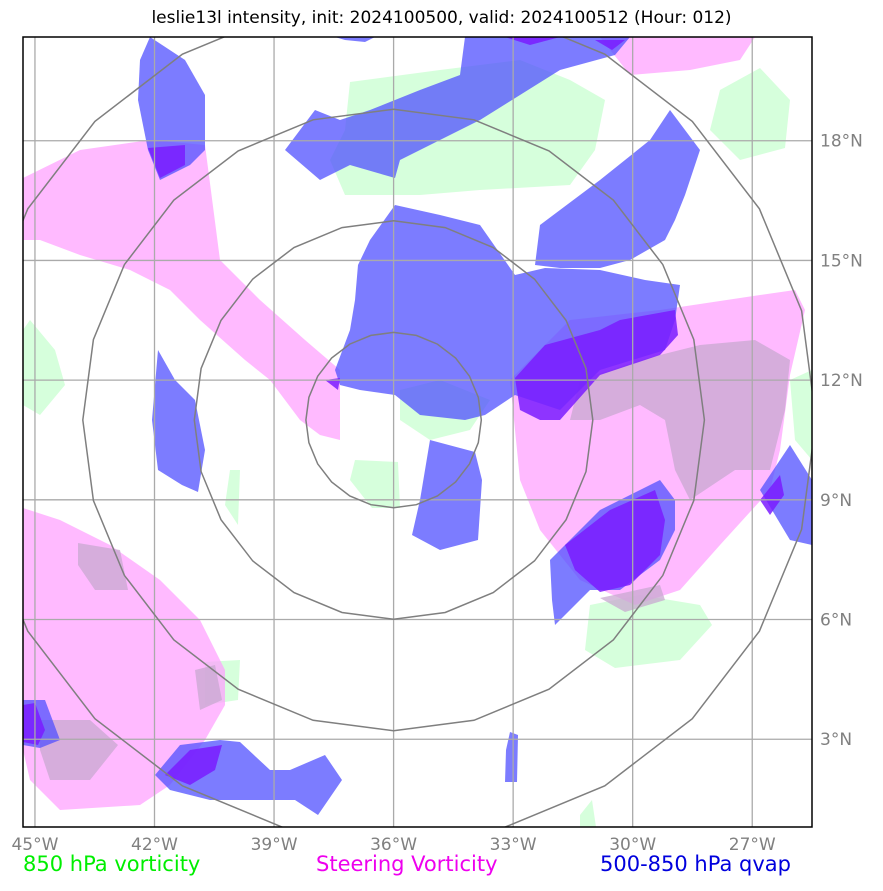  What do you see at coordinates (112, 864) in the screenshot?
I see `legend-vort850: 850 hPa vorticity` at bounding box center [112, 864].